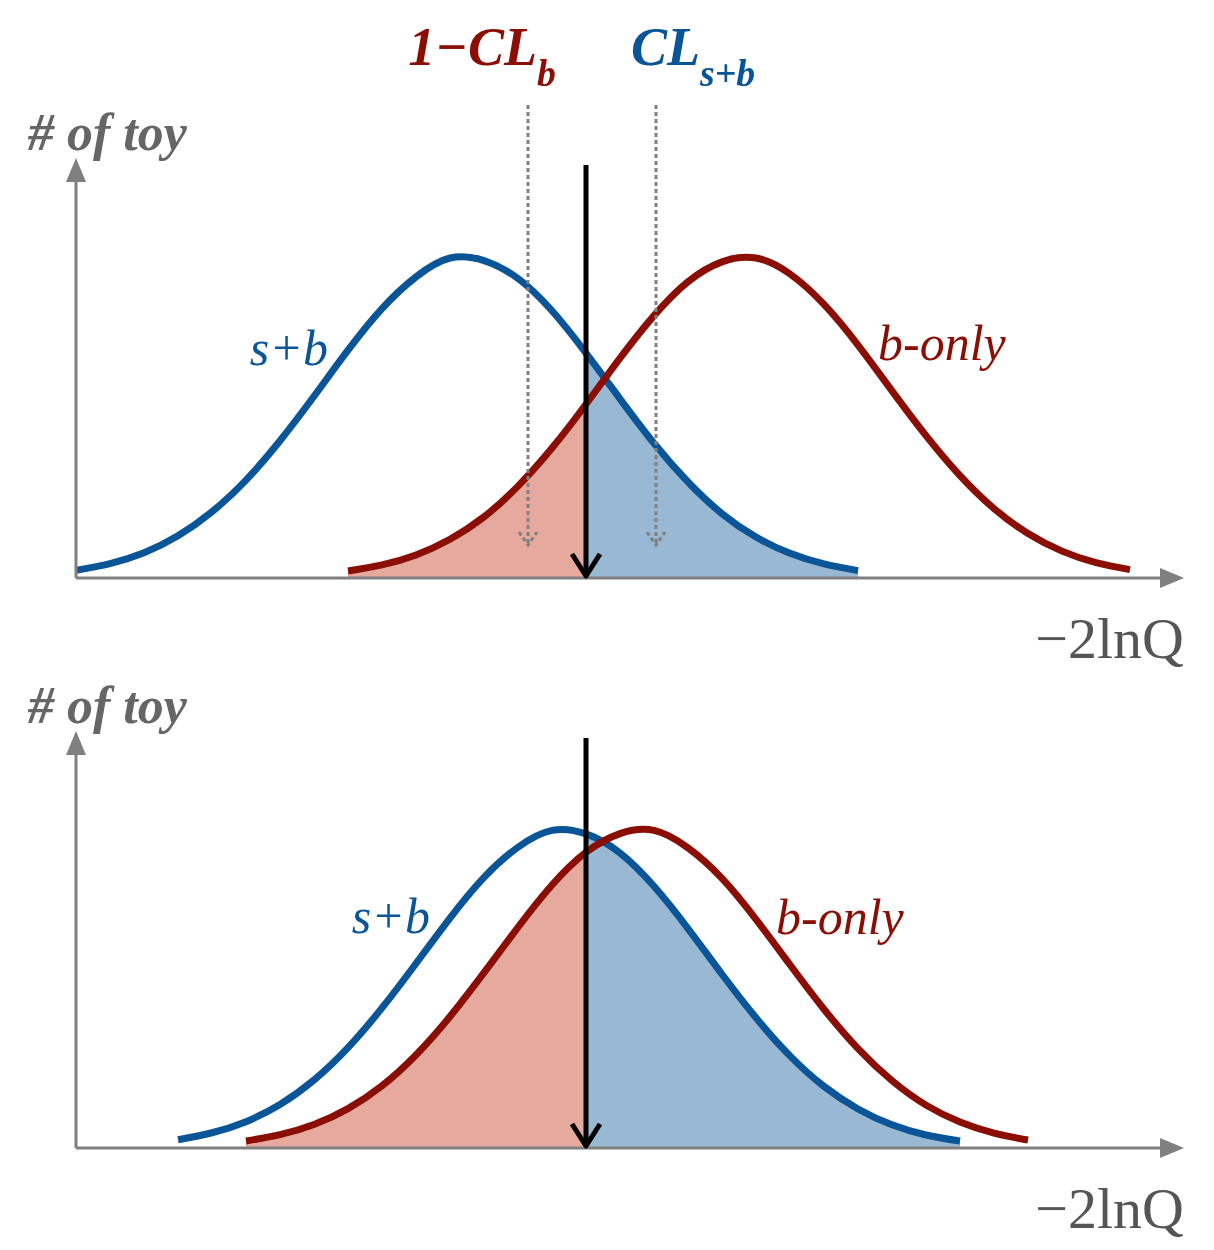  Describe the element at coordinates (482, 55) in the screenshot. I see `text: 1−CL$_{b}$` at that location.